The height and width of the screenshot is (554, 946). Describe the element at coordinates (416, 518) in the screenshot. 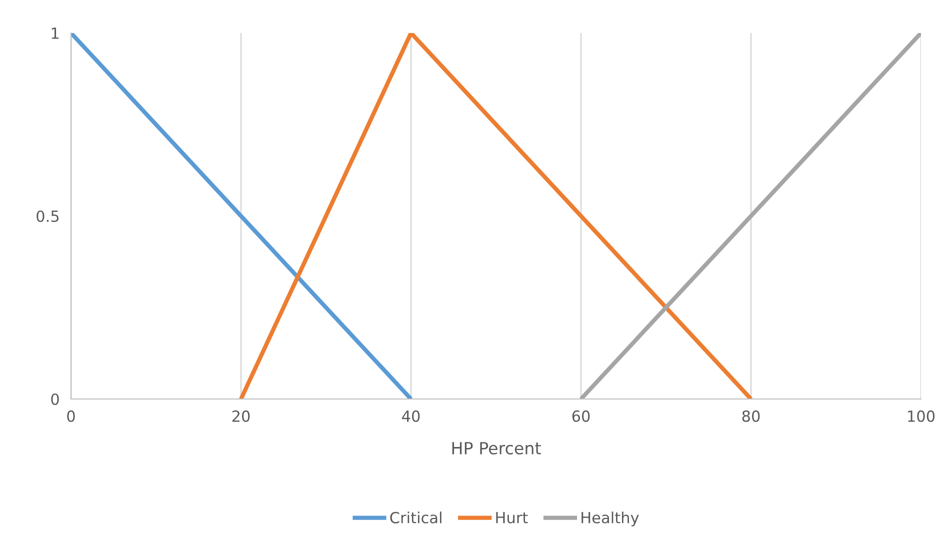

I see `legend-label: Critical` at that location.